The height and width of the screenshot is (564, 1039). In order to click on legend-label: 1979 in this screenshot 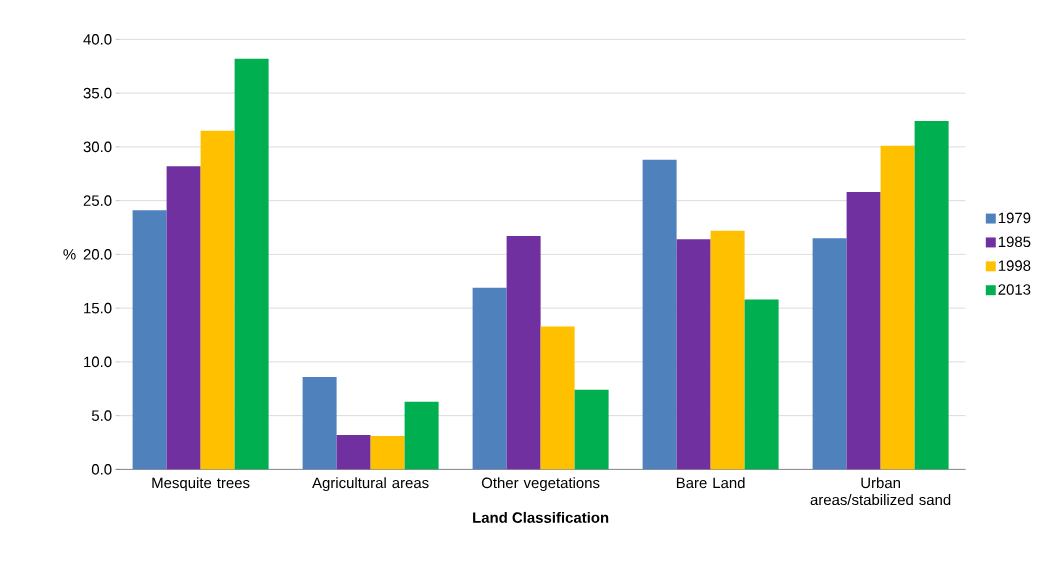, I will do `click(1014, 218)`.